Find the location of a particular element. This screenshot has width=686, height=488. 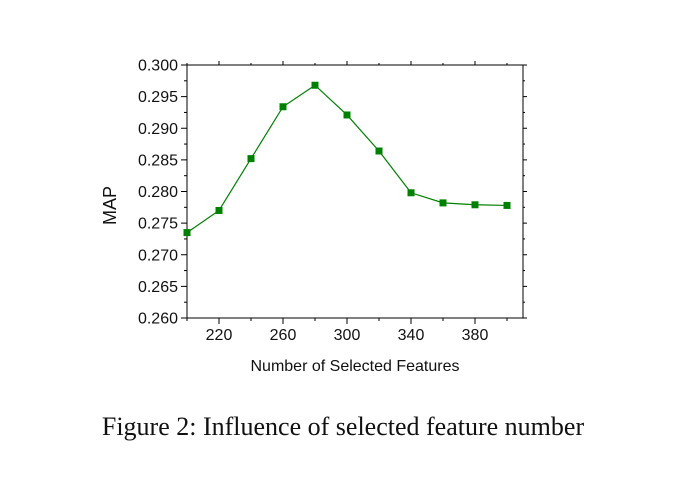

x-tick-label: 380 is located at coordinates (475, 335).